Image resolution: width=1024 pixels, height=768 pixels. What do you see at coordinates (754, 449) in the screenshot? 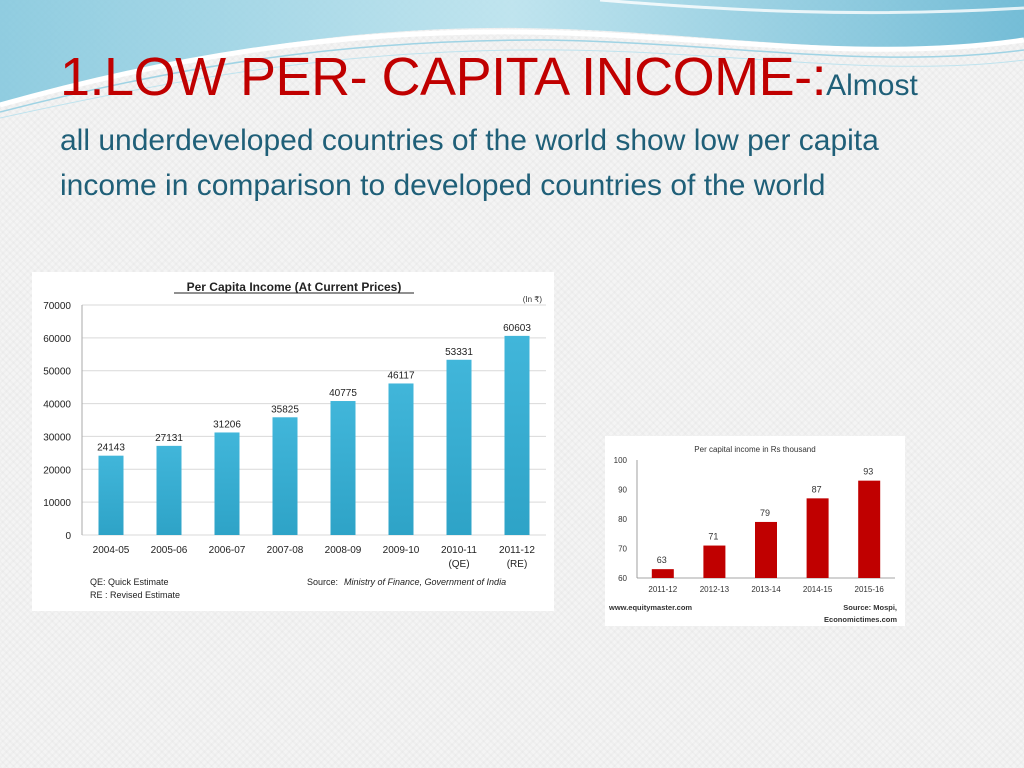
I see `chart2-title: Per capital income in Rs thousand` at bounding box center [754, 449].